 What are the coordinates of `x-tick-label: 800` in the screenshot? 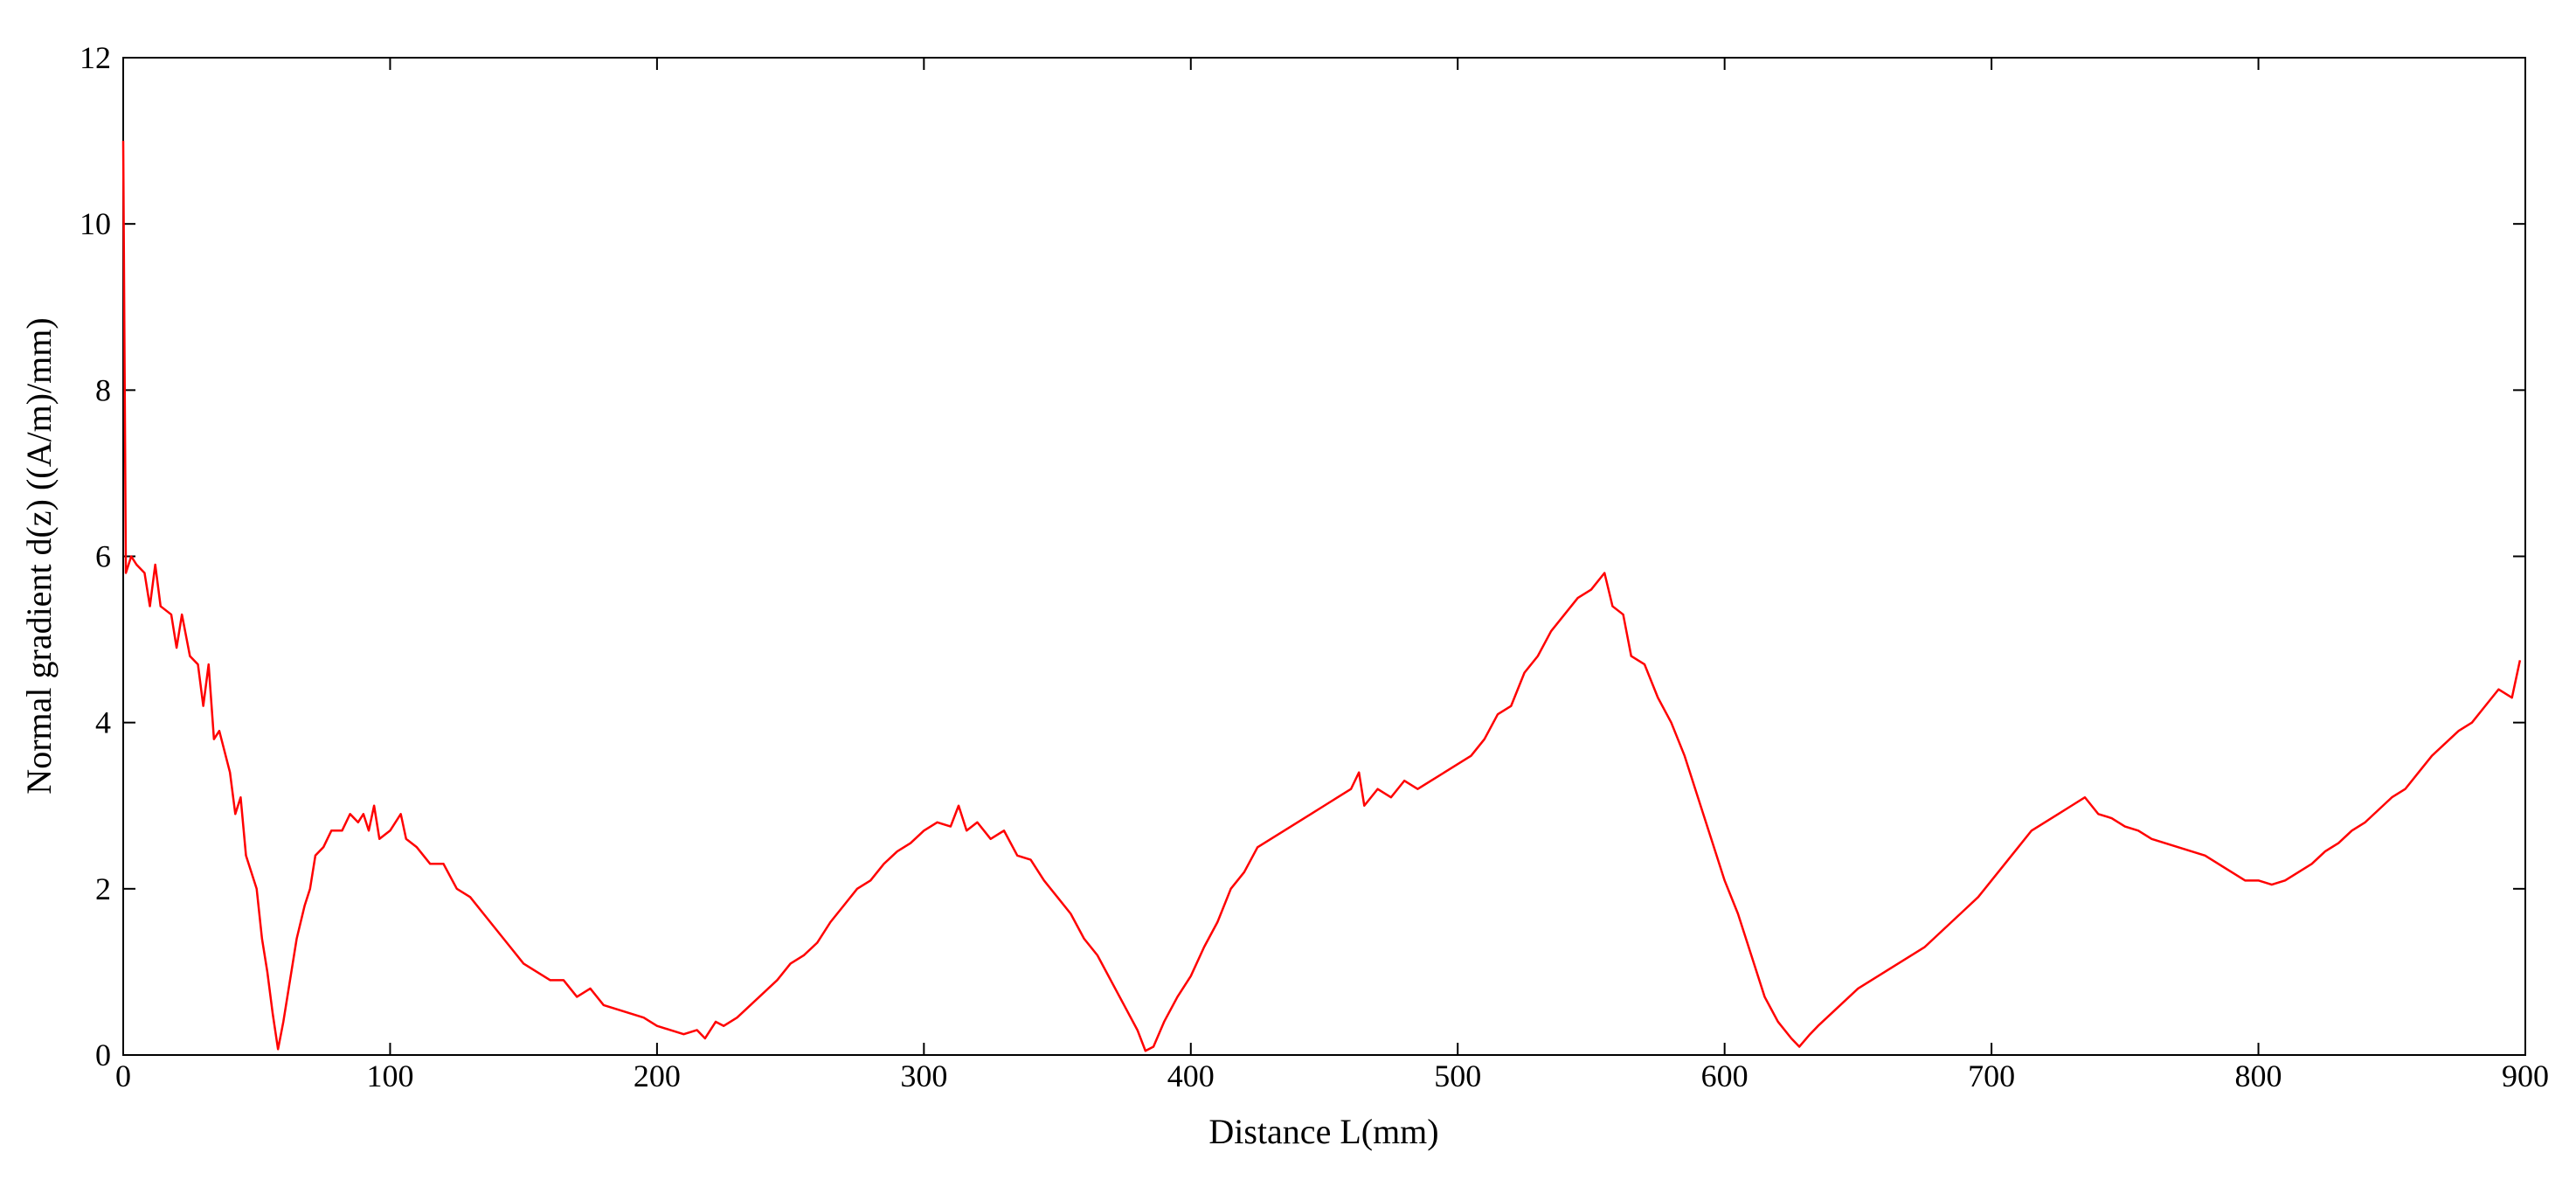 It's located at (2258, 1076).